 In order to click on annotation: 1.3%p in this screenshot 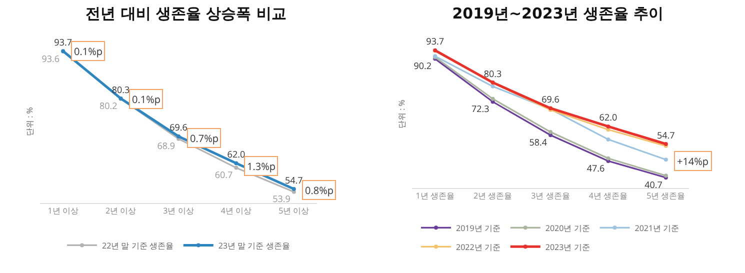, I will do `click(261, 166)`.